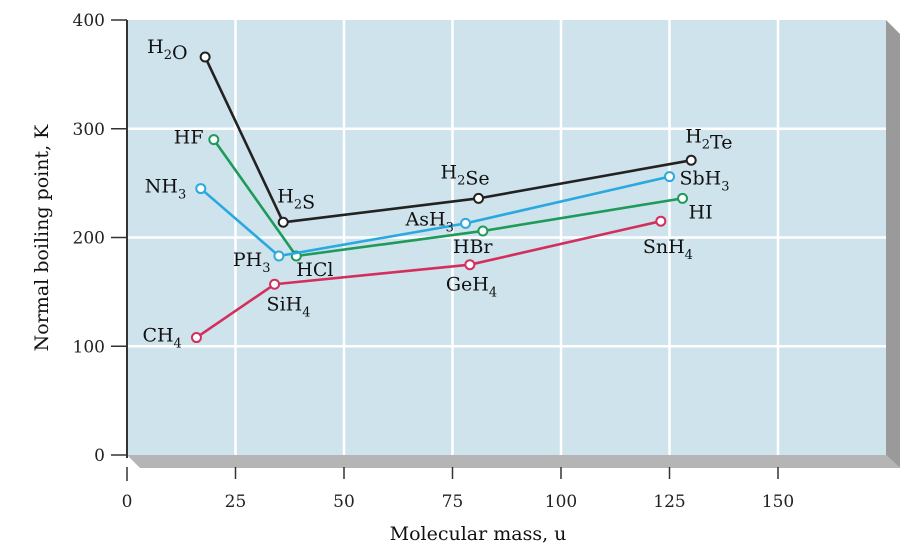  Describe the element at coordinates (470, 265) in the screenshot. I see `data-point-geh4` at that location.